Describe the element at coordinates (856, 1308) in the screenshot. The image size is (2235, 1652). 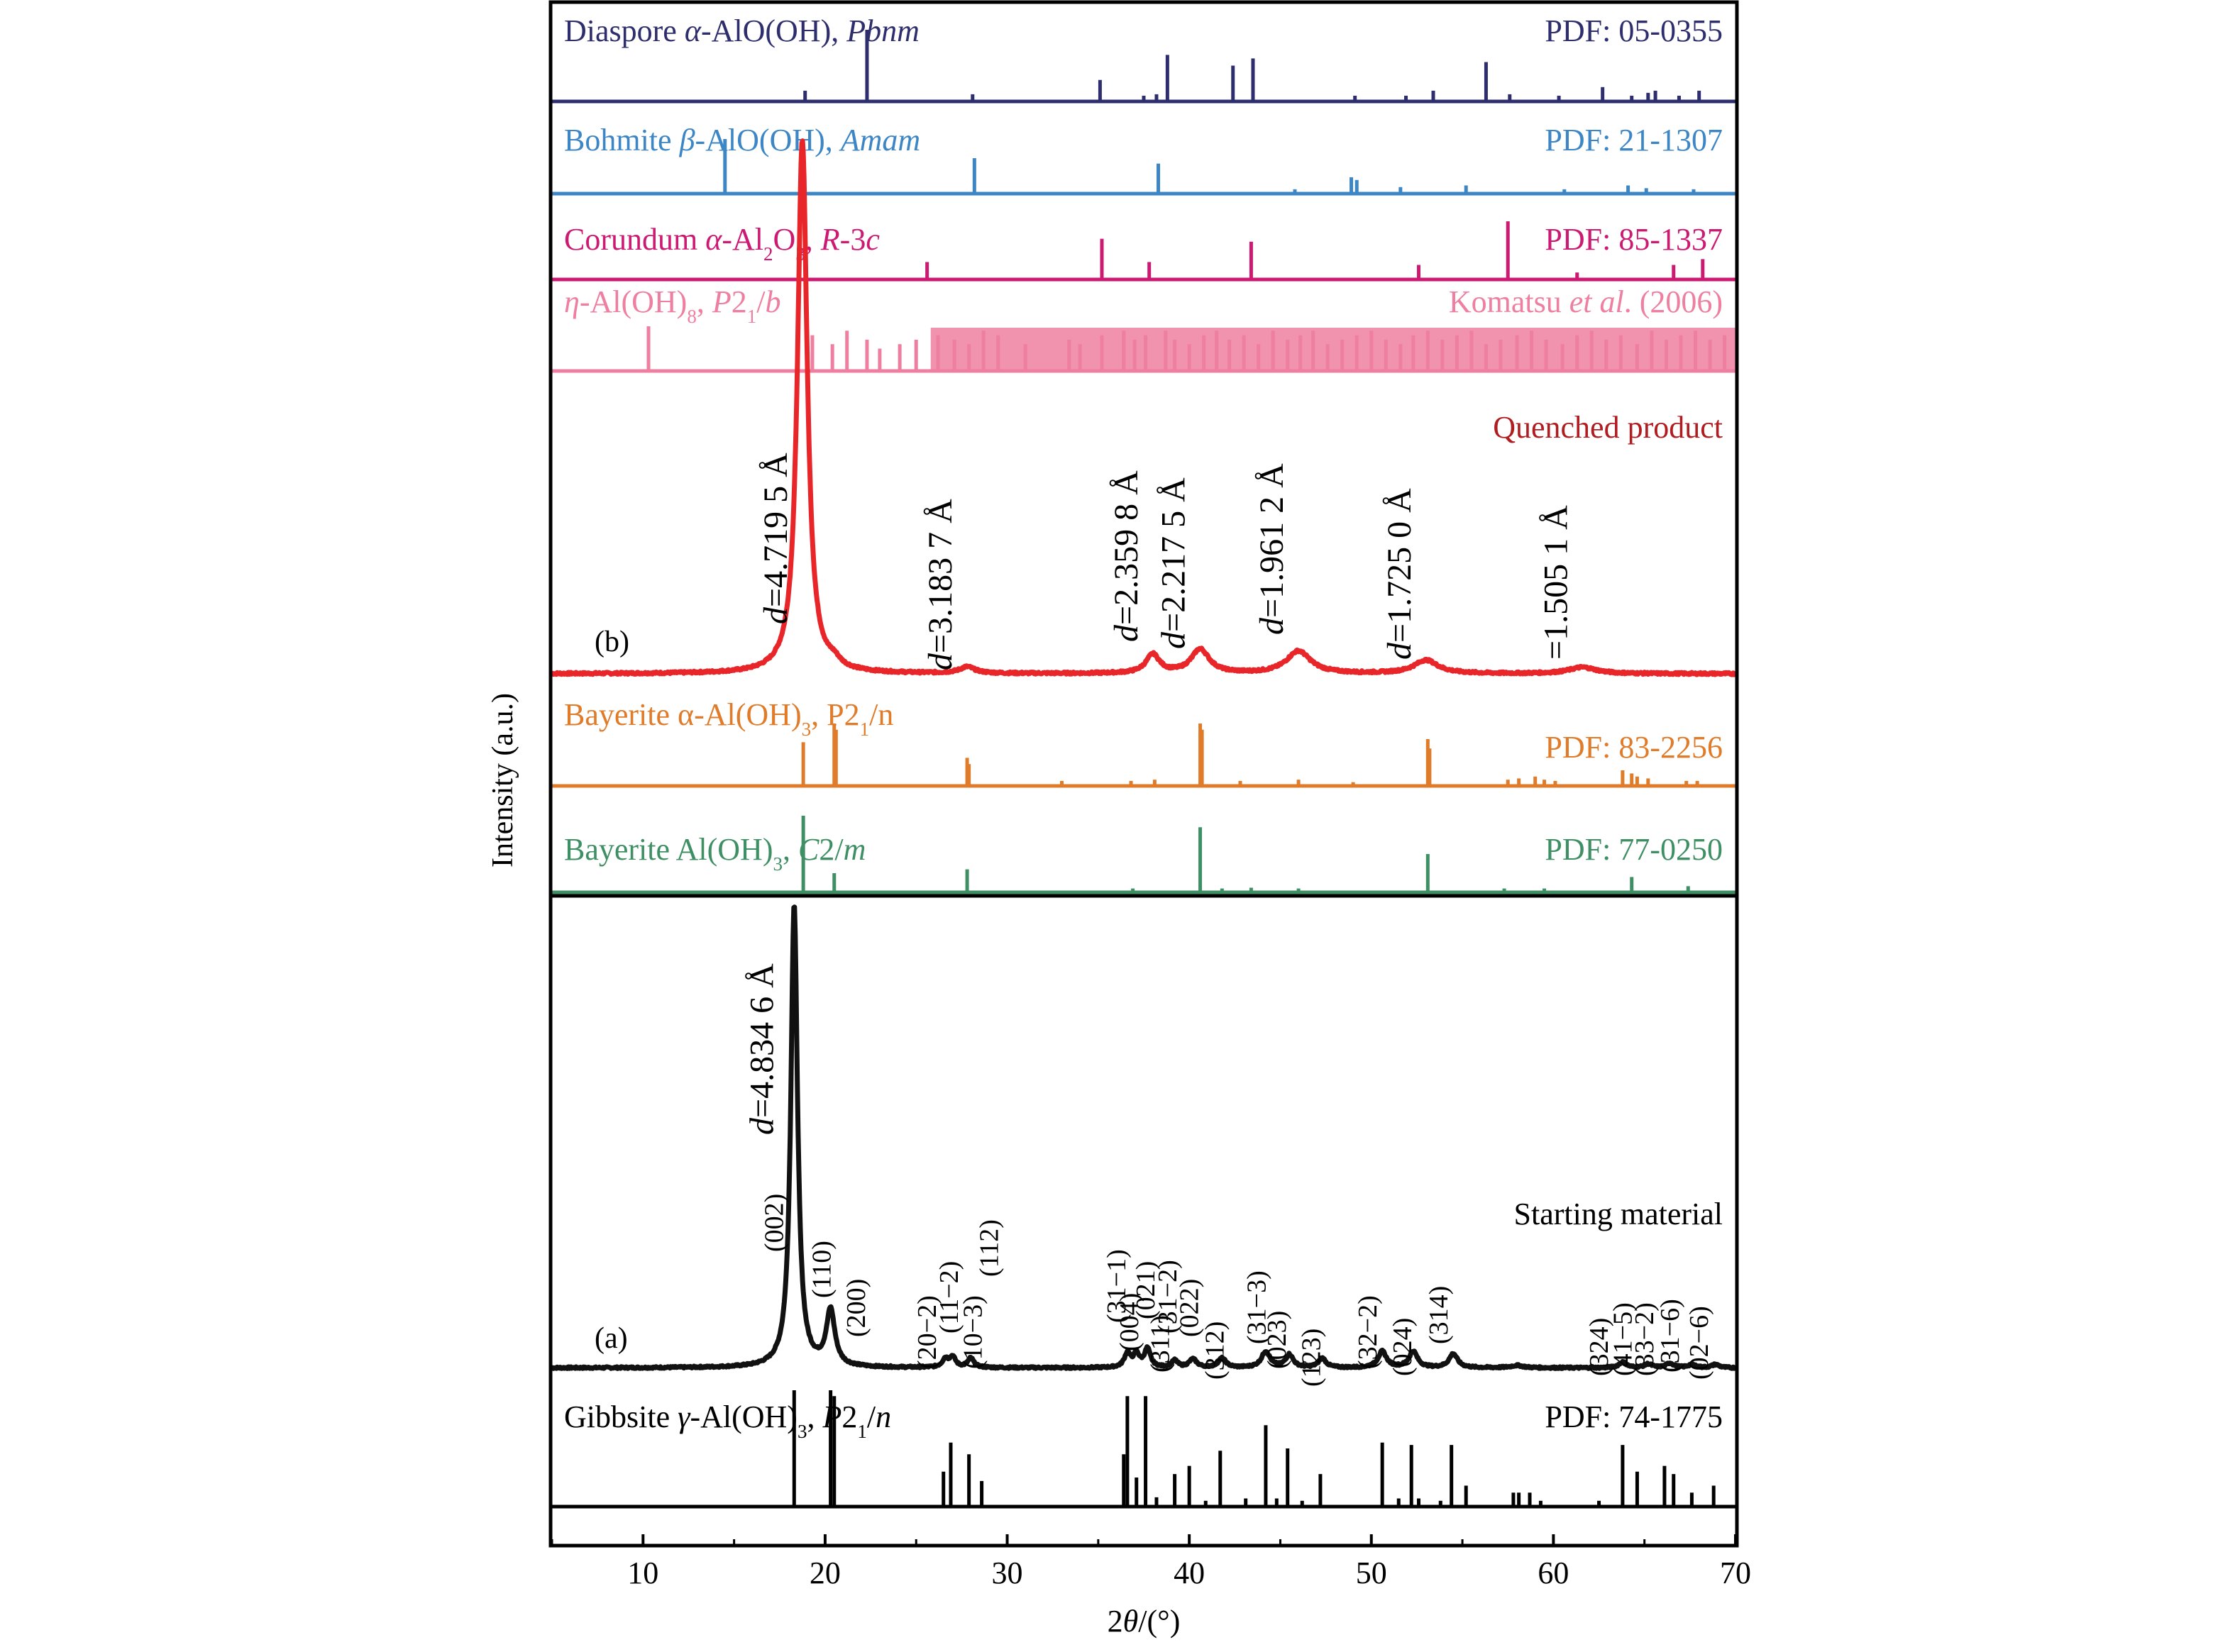
I see `hkl-label: (200)` at that location.